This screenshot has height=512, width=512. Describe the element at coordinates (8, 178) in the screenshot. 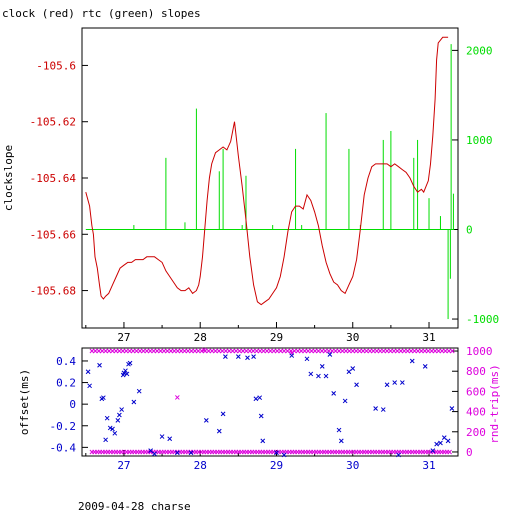

I see `slopes-ylabel: clockslope` at that location.